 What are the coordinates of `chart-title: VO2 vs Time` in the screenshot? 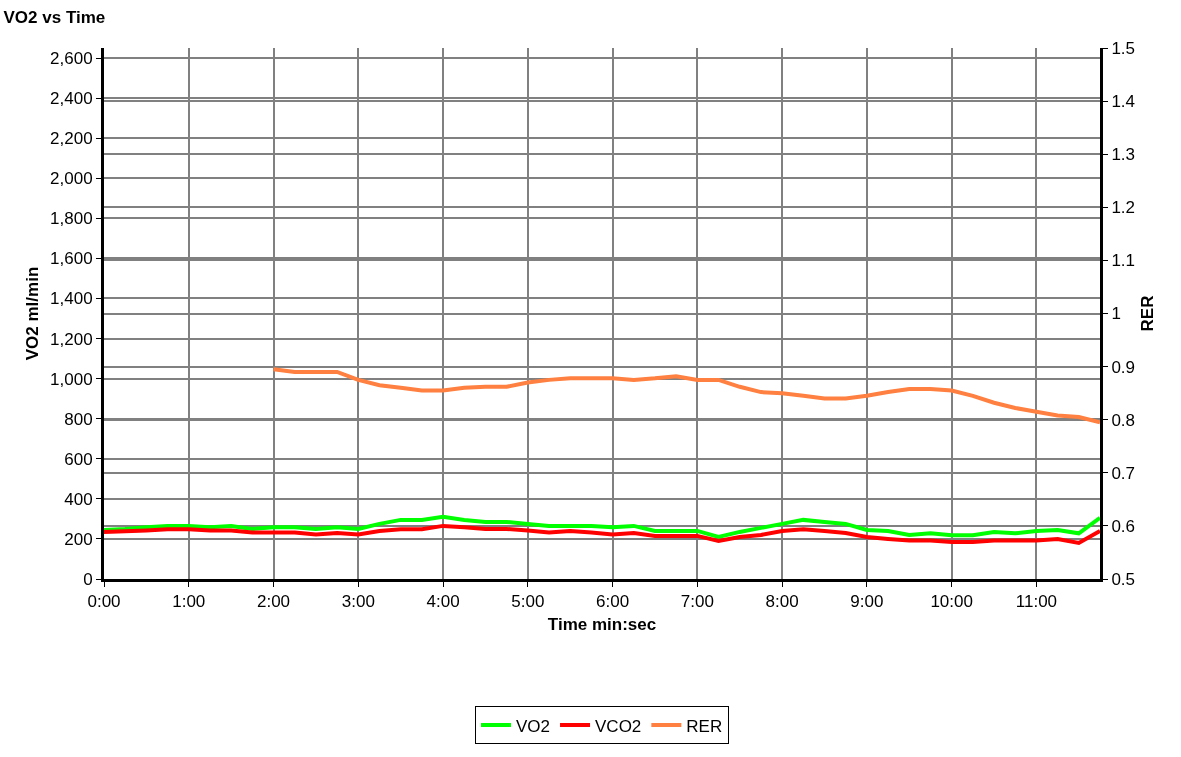 It's located at (54, 18).